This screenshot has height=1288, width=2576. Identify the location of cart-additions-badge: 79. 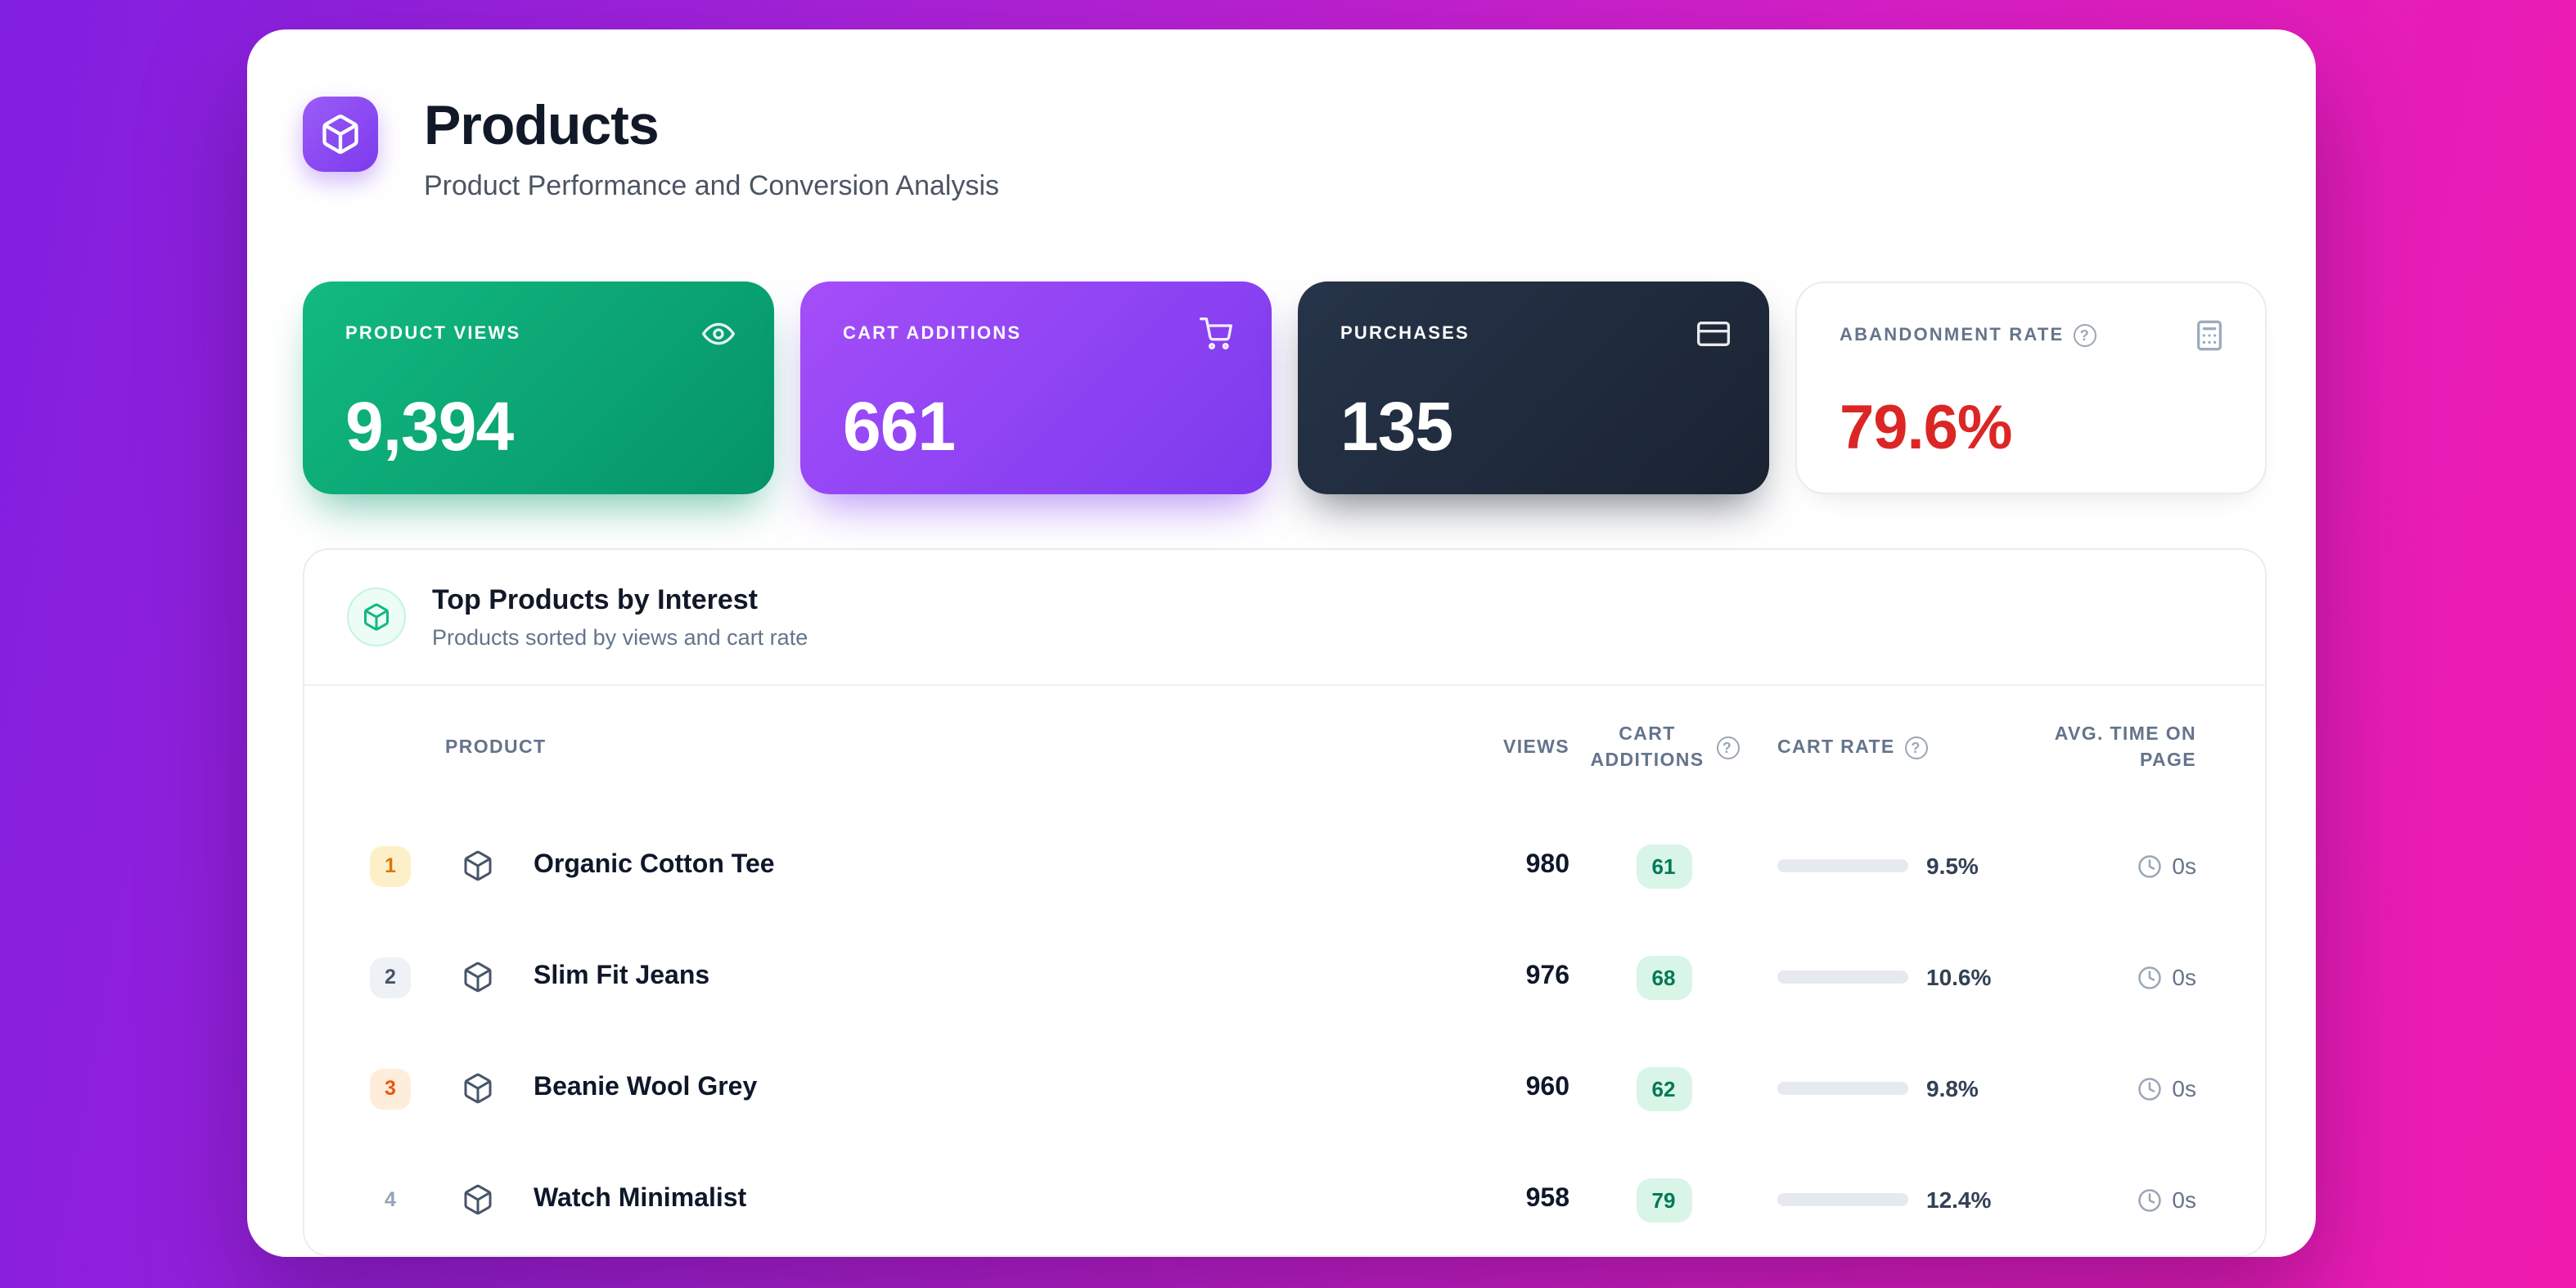
(1663, 1200).